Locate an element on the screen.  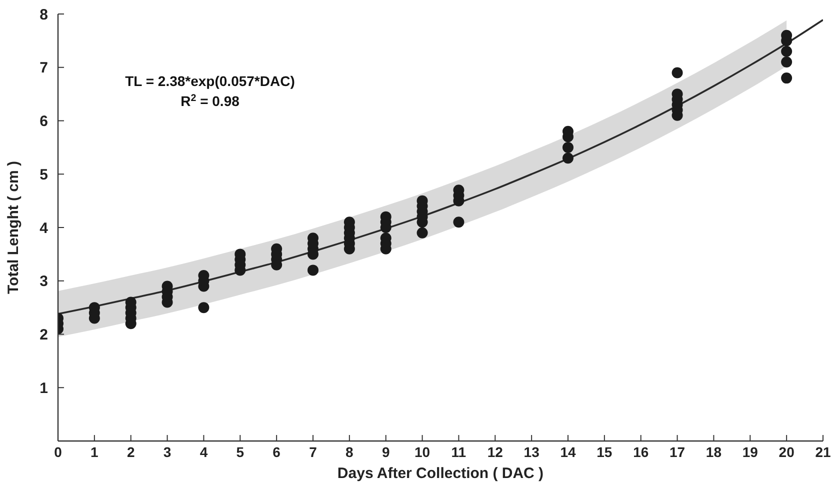
y-axis-title: Total Lenght ( cm ) is located at coordinates (13, 227).